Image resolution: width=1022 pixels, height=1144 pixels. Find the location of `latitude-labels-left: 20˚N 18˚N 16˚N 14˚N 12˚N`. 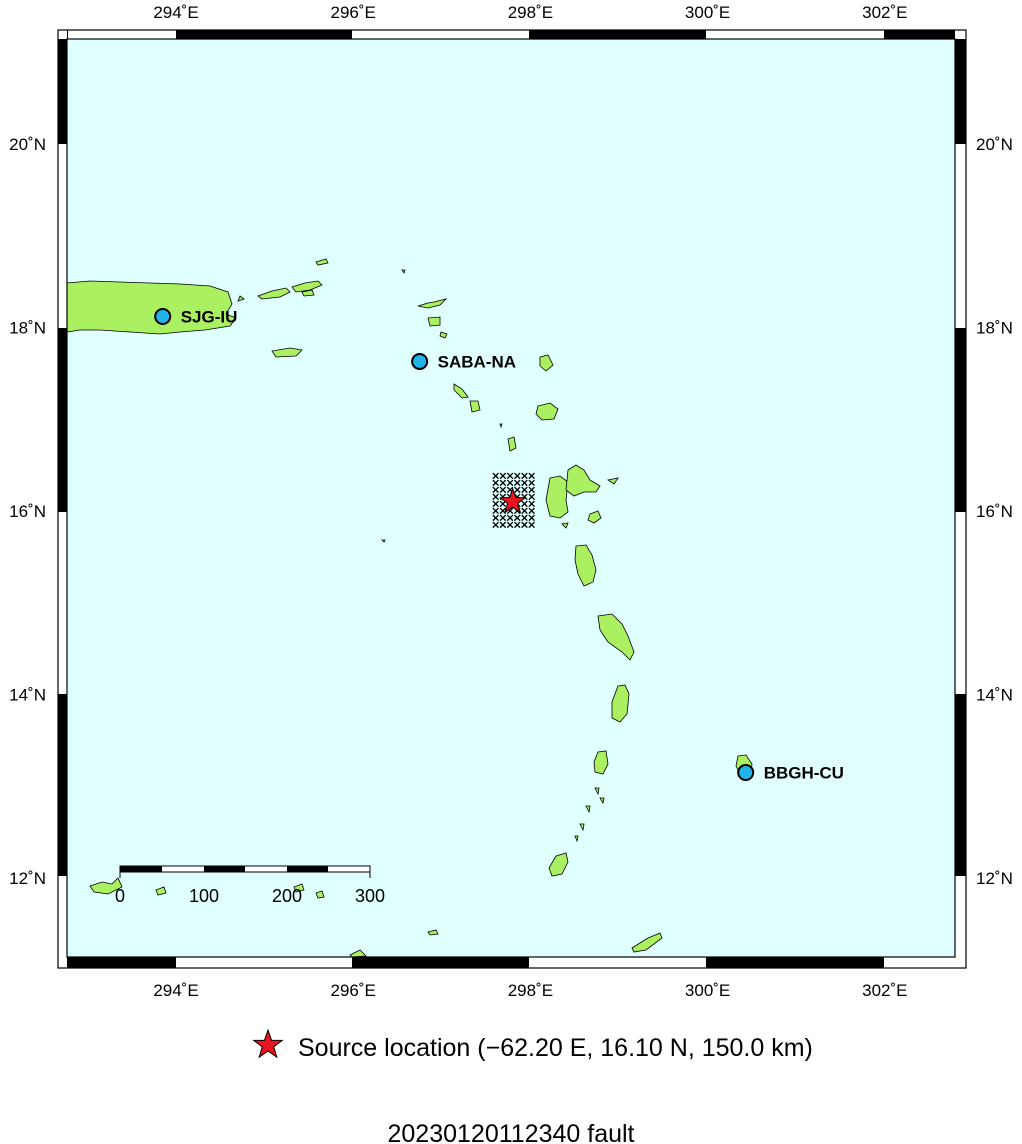

latitude-labels-left: 20˚N 18˚N 16˚N 14˚N 12˚N is located at coordinates (27, 511).